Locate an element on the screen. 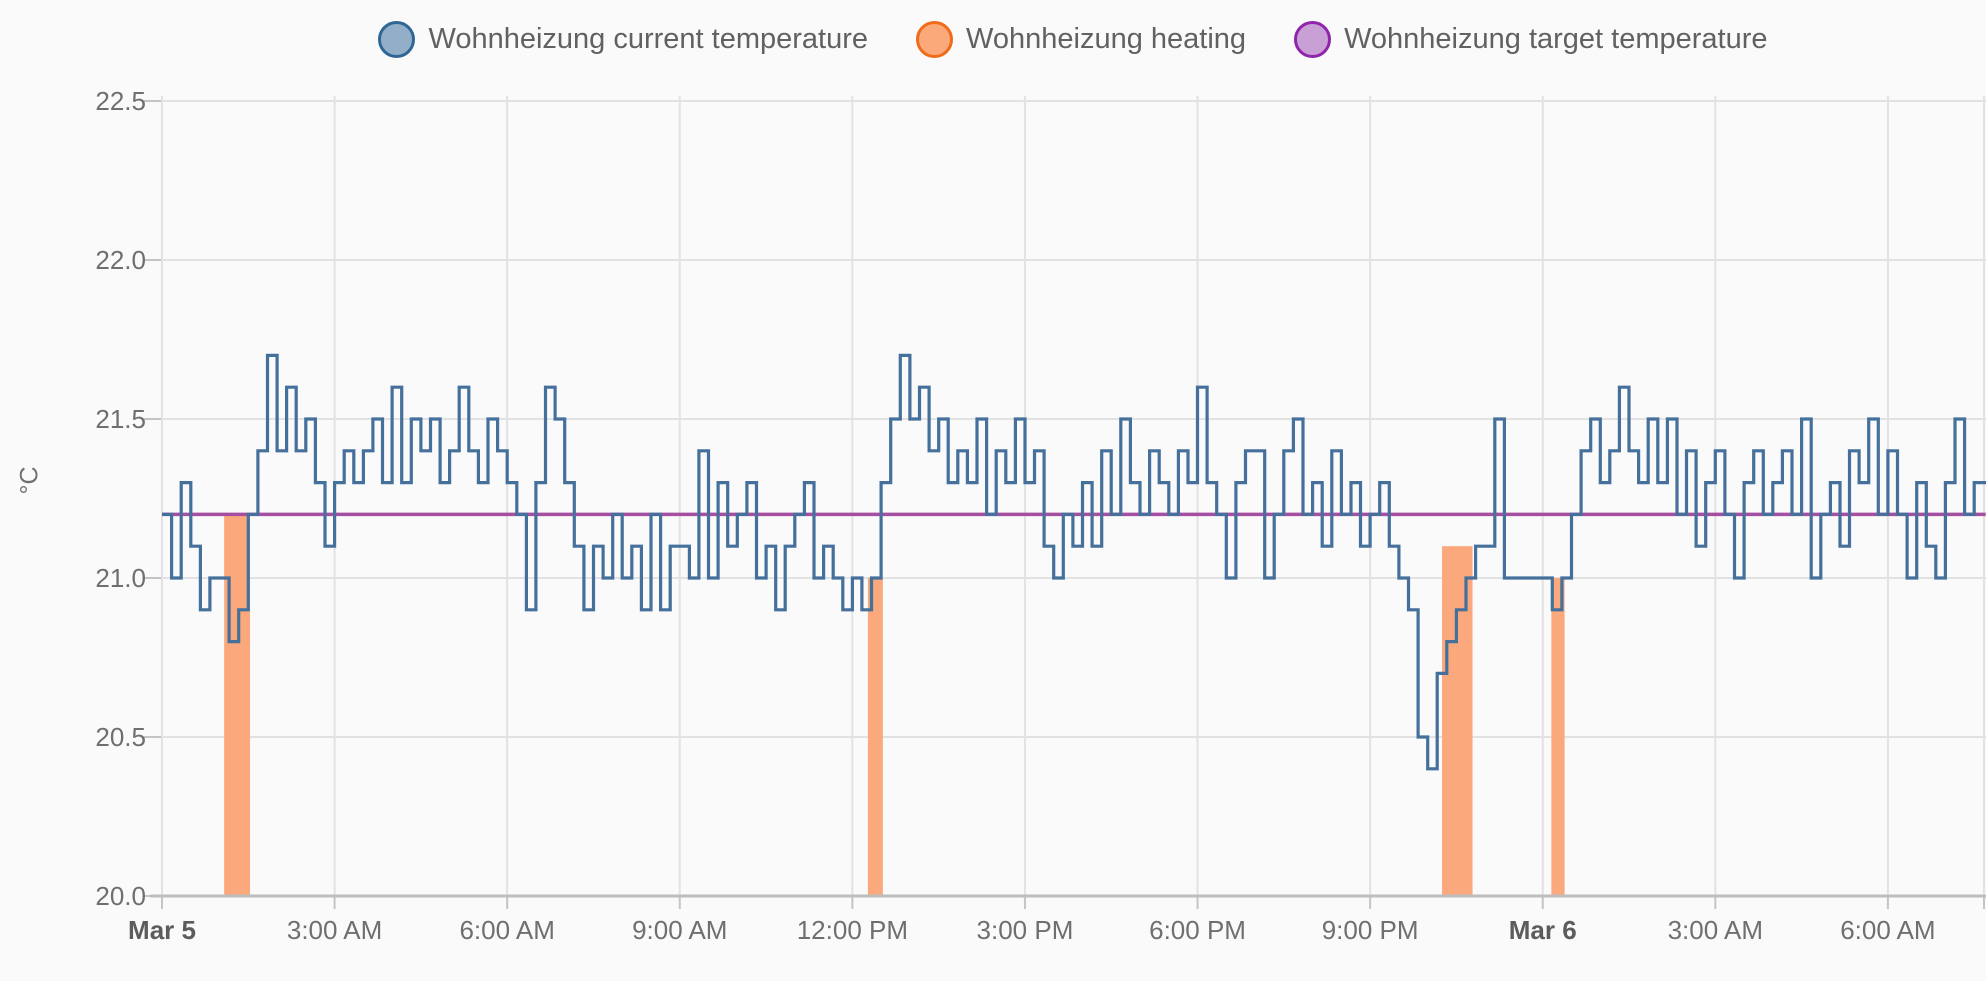 The image size is (1986, 981). legend-label-target-temperature: Wohnheizung target temperature is located at coordinates (1556, 39).